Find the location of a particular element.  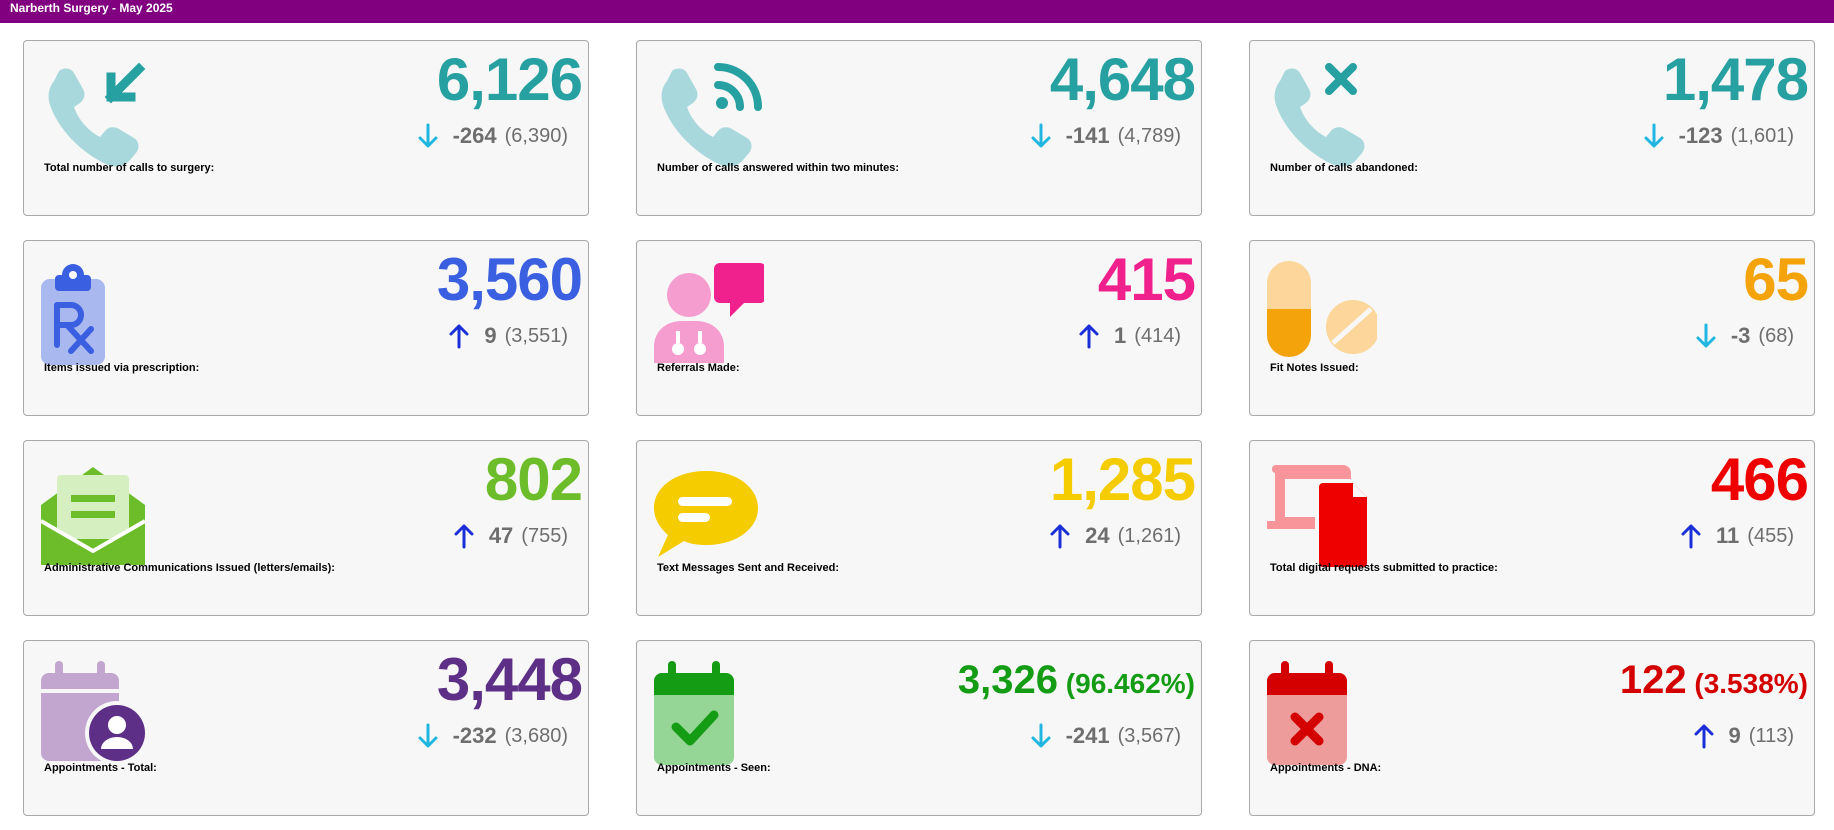

kpi-change: -232 (3,680) is located at coordinates (492, 736).